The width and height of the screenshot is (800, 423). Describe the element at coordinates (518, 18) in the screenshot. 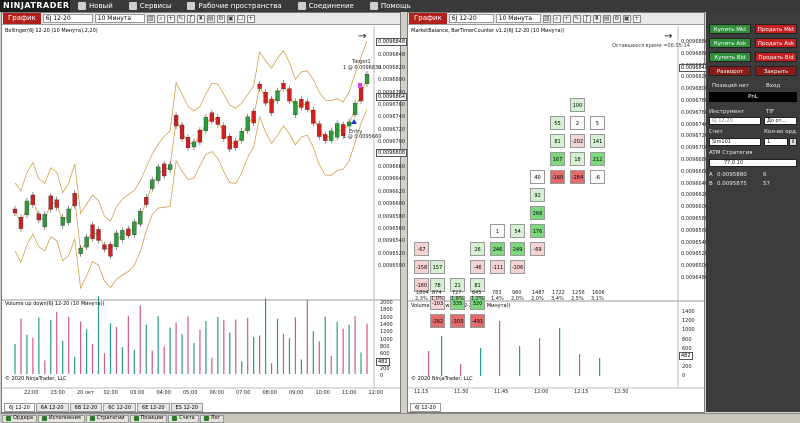

I see `right-interval-selector: 10 Минута` at that location.